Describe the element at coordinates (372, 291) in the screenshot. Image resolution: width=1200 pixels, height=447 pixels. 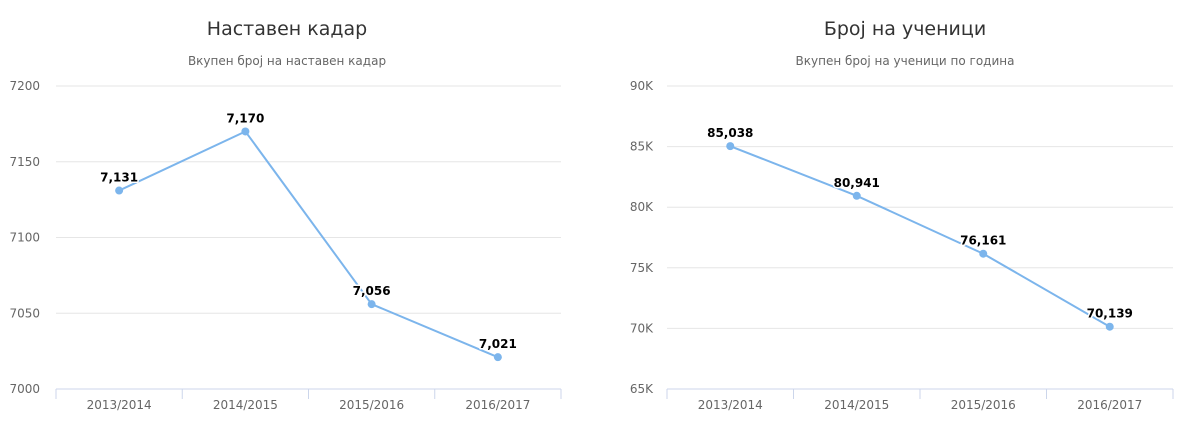
I see `data-label: 7,056` at that location.